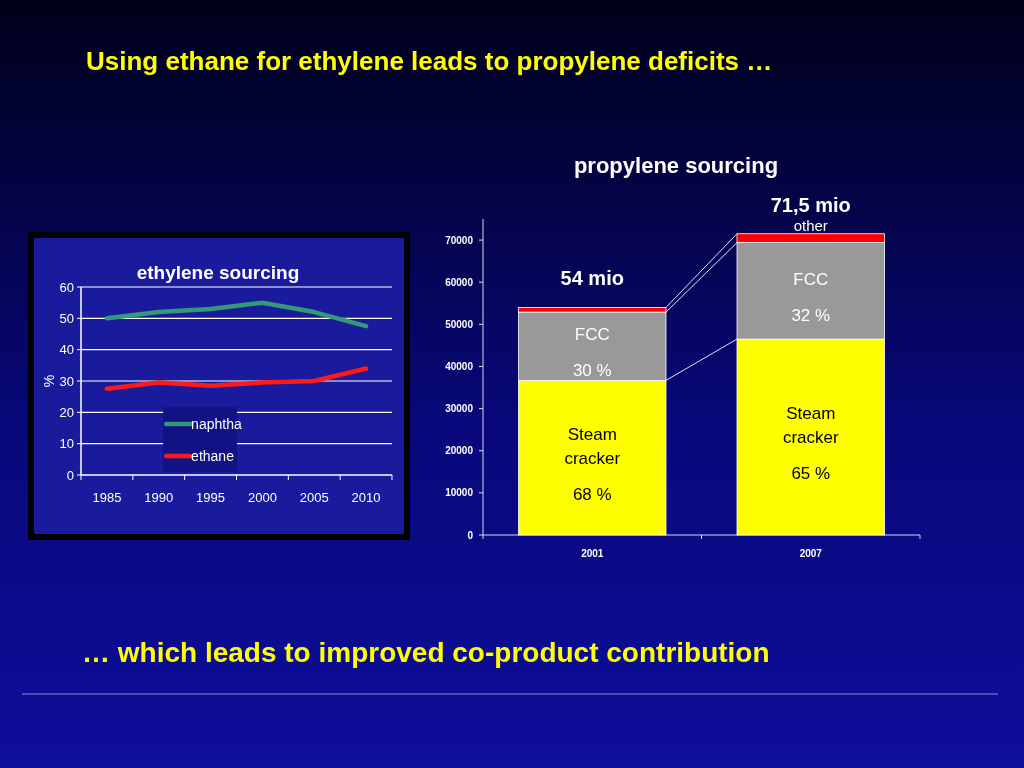 The width and height of the screenshot is (1024, 768). I want to click on y-tick-label: 10, so click(66, 444).